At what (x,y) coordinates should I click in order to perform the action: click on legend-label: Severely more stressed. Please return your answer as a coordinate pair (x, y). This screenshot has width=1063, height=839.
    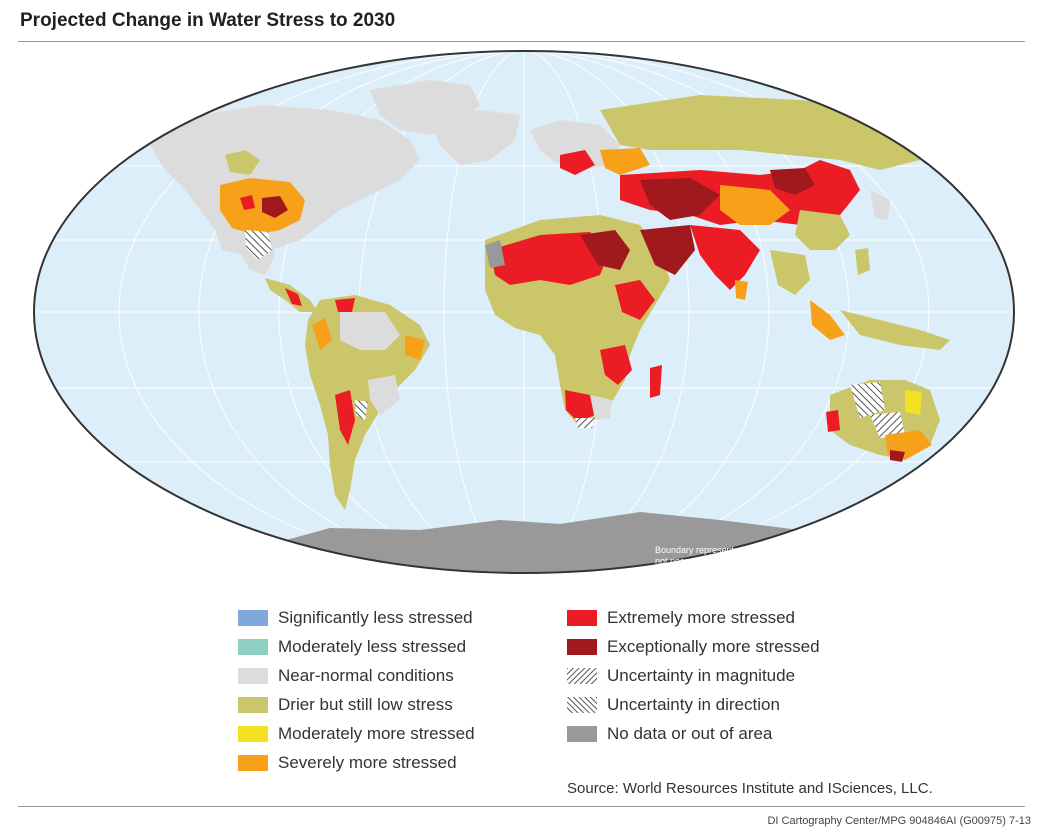
    Looking at the image, I should click on (367, 762).